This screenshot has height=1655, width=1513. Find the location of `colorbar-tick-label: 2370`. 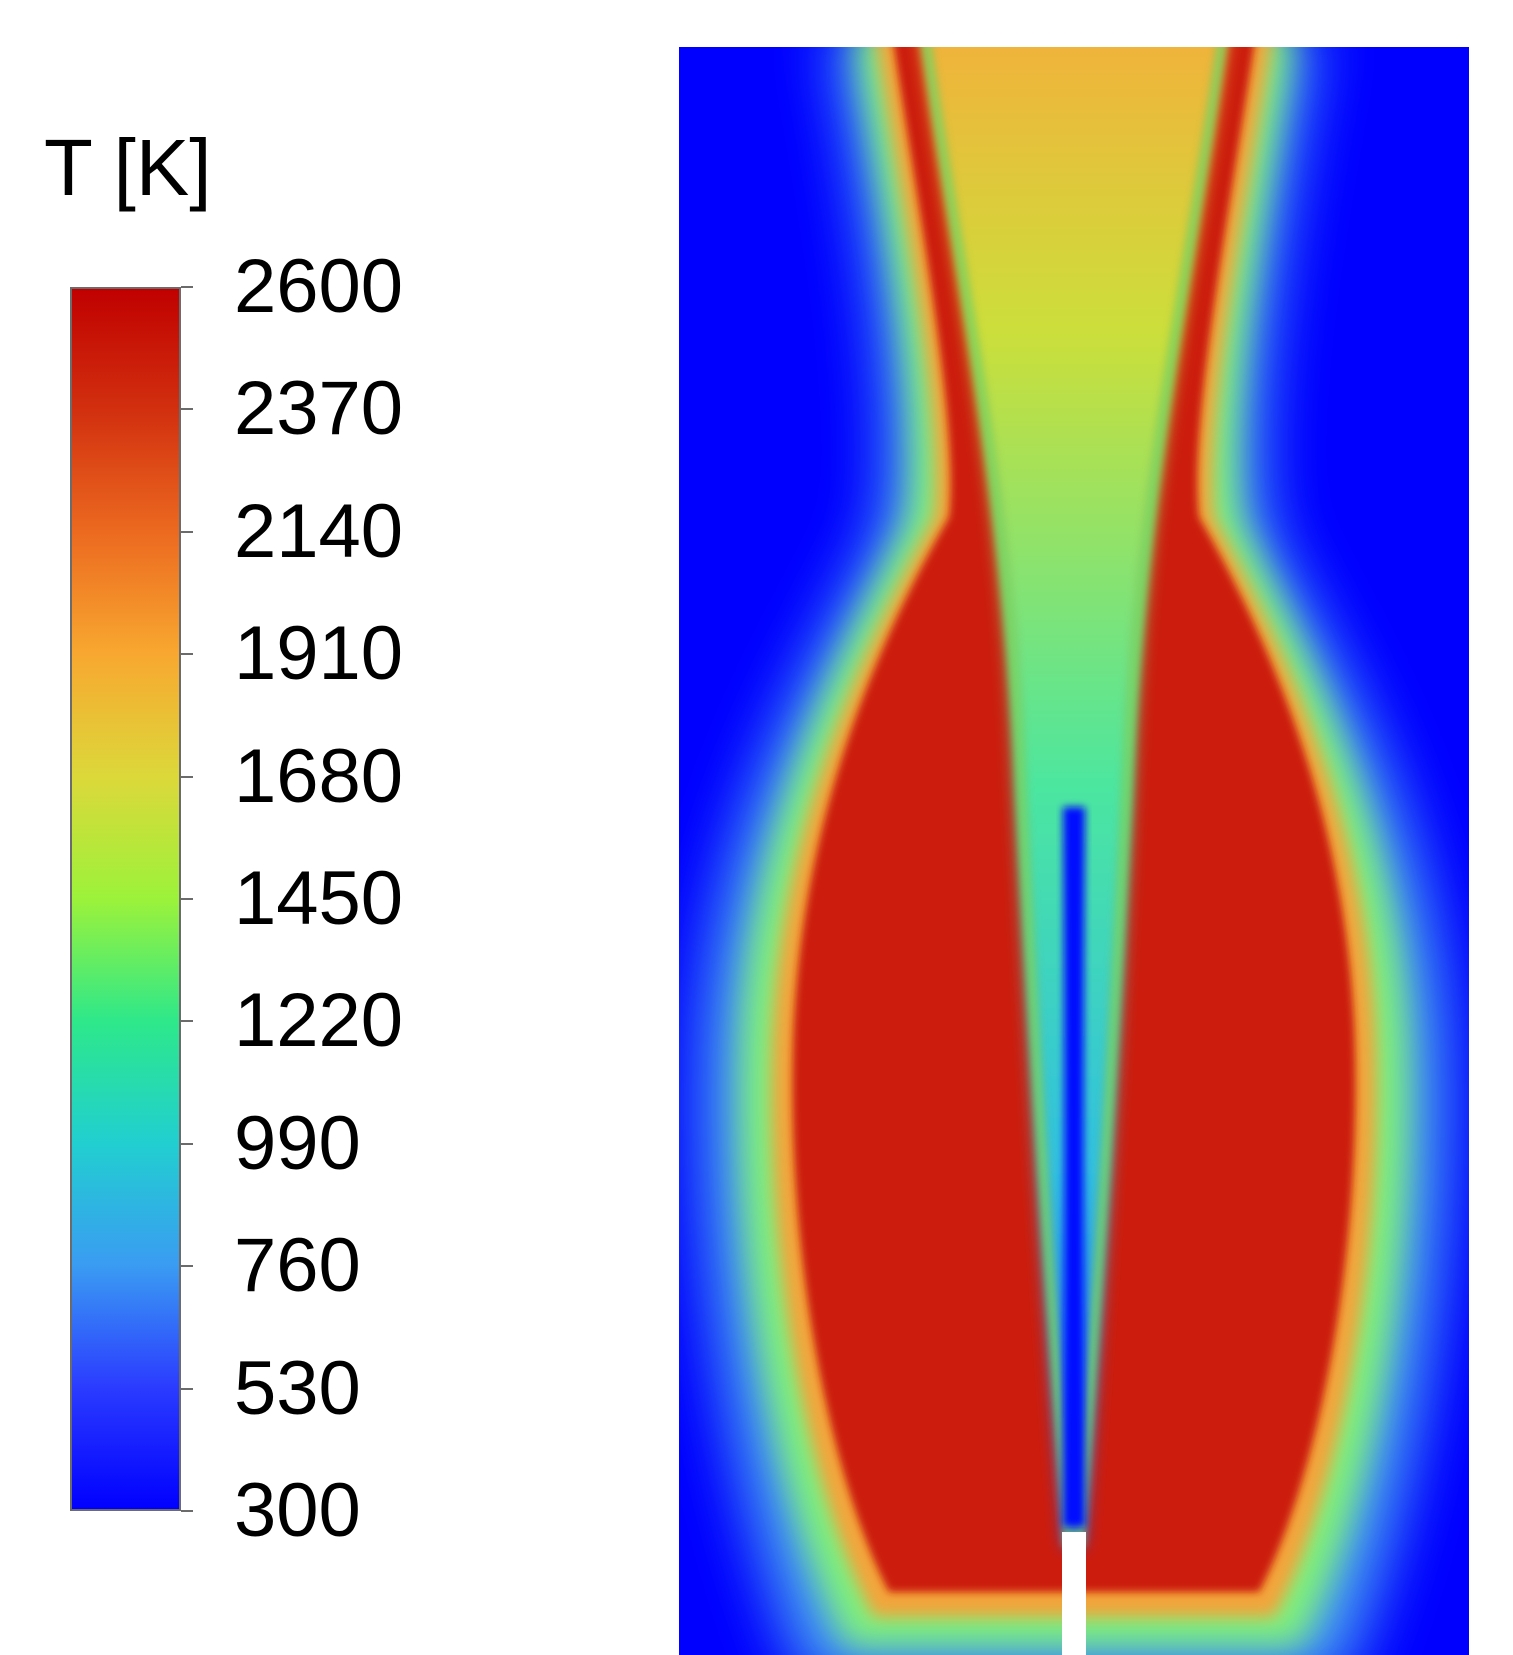

colorbar-tick-label: 2370 is located at coordinates (319, 409).